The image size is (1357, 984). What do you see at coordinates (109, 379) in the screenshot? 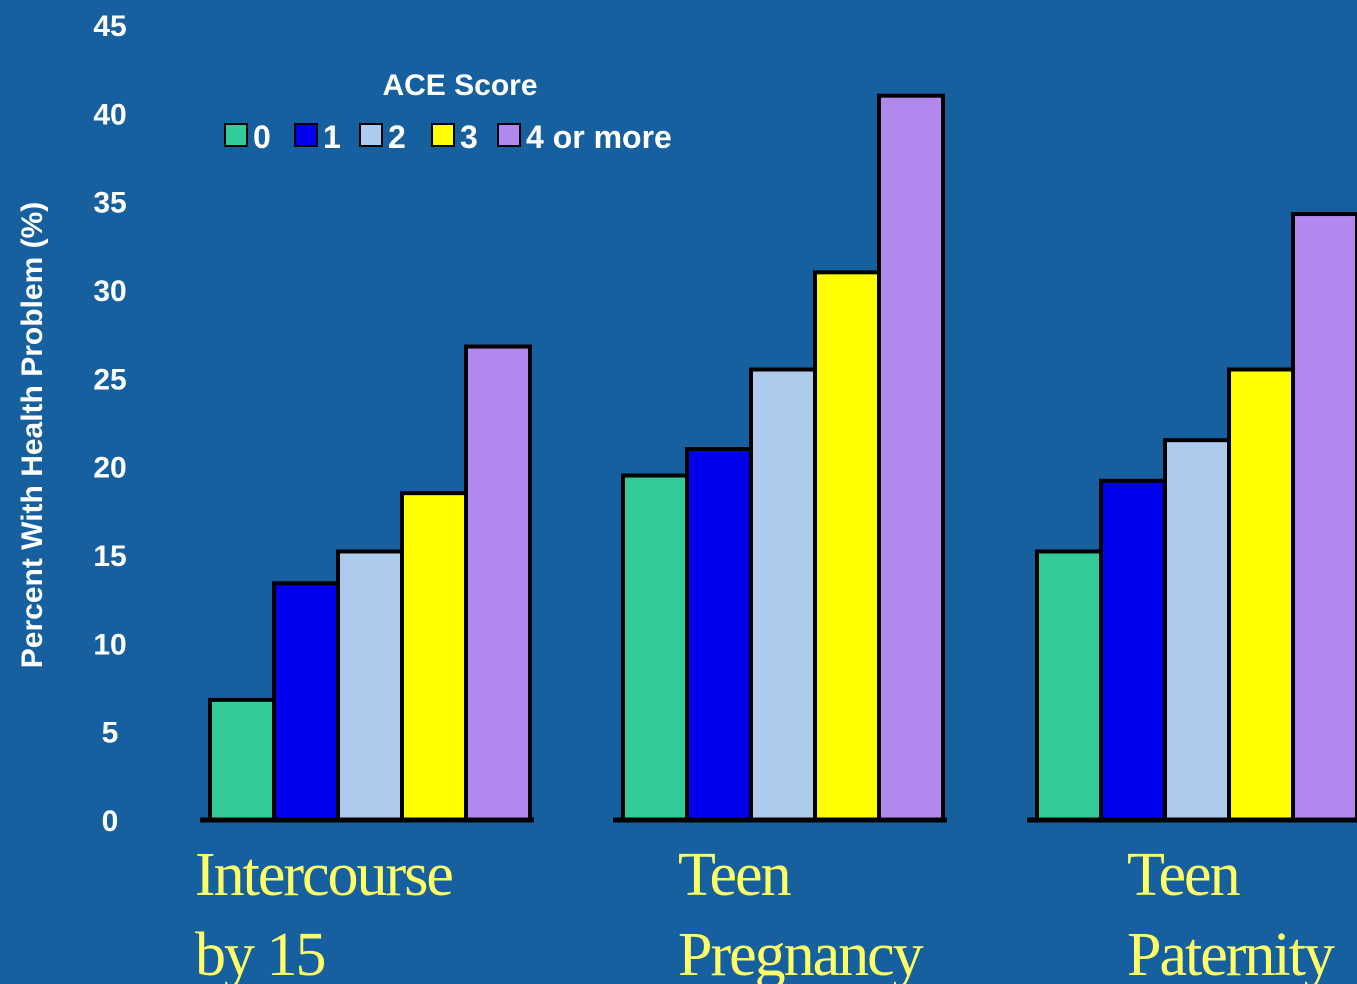
I see `y-tick-label: 25` at bounding box center [109, 379].